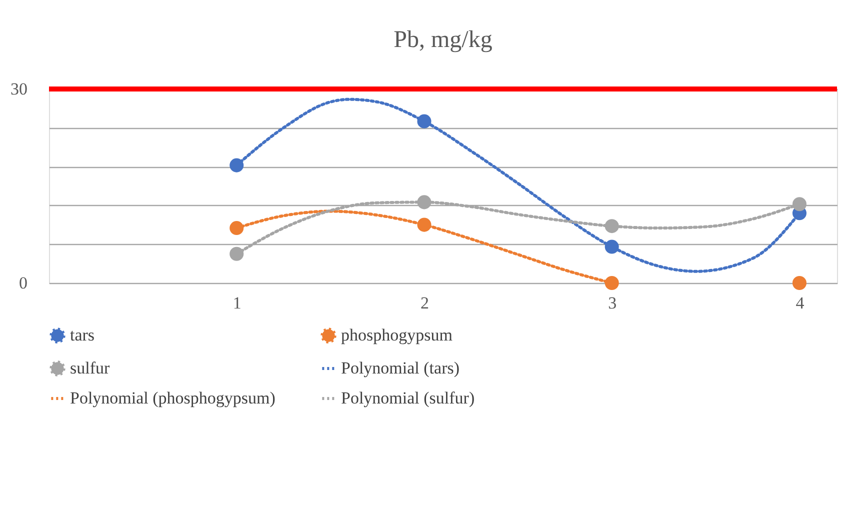  I want to click on legend-label: Polynomial (tars), so click(400, 368).